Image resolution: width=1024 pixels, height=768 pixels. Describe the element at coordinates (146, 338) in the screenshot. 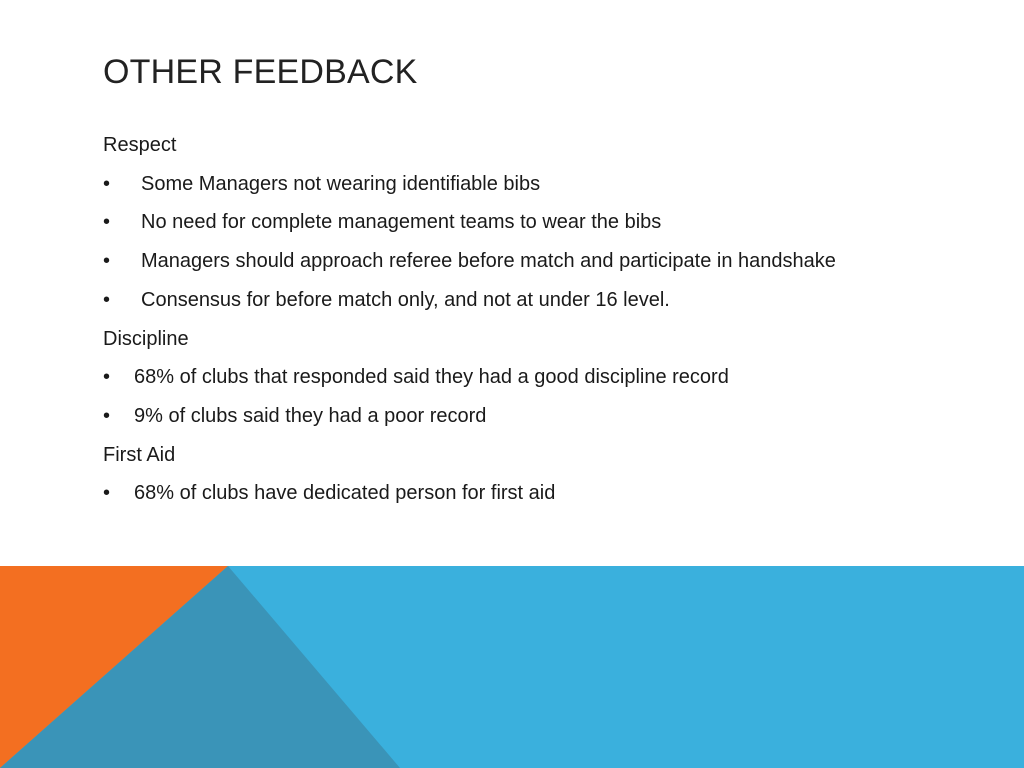

I see `section-heading-discipline: Discipline` at that location.